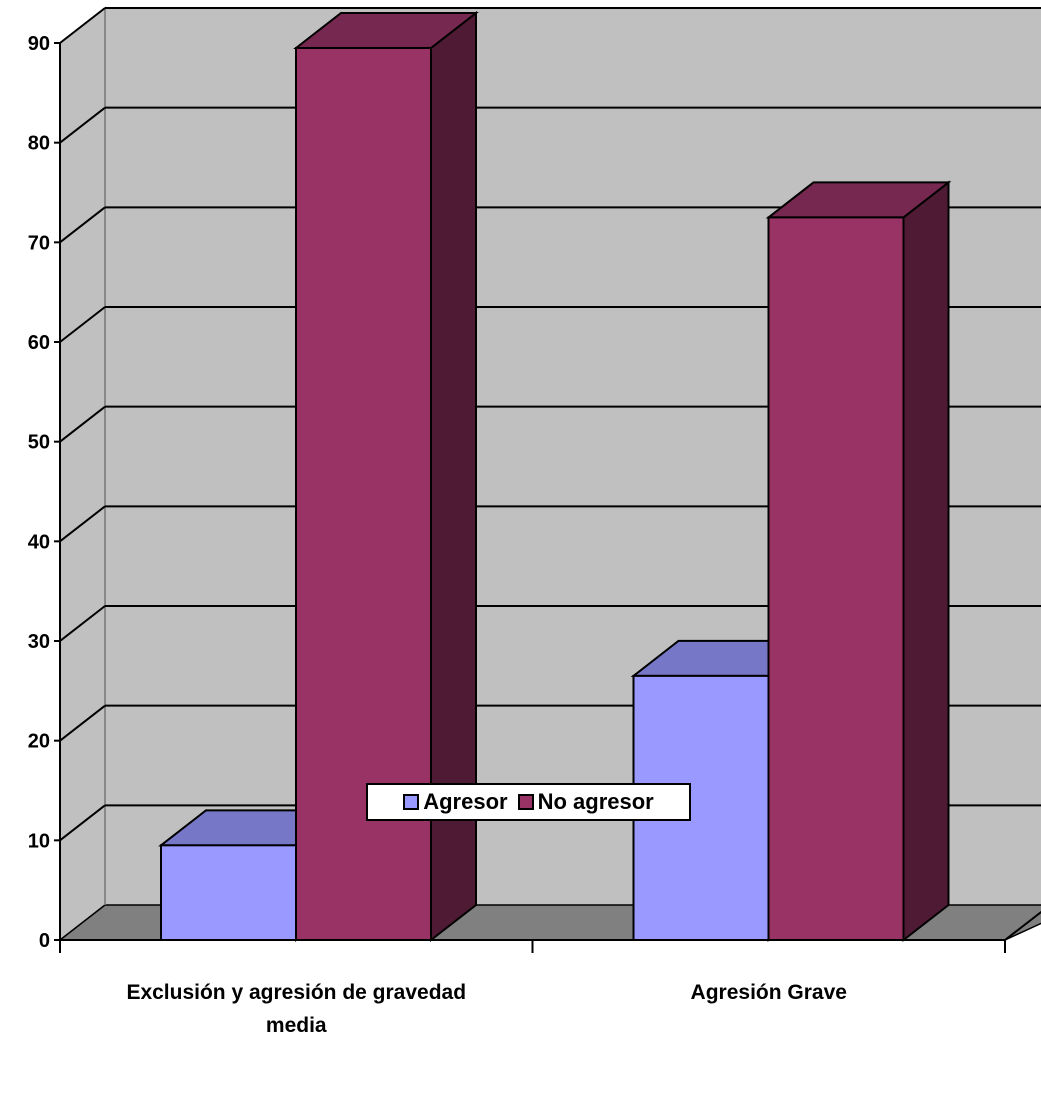 The width and height of the screenshot is (1041, 1101). Describe the element at coordinates (44, 941) in the screenshot. I see `y-tick-label: 0` at that location.